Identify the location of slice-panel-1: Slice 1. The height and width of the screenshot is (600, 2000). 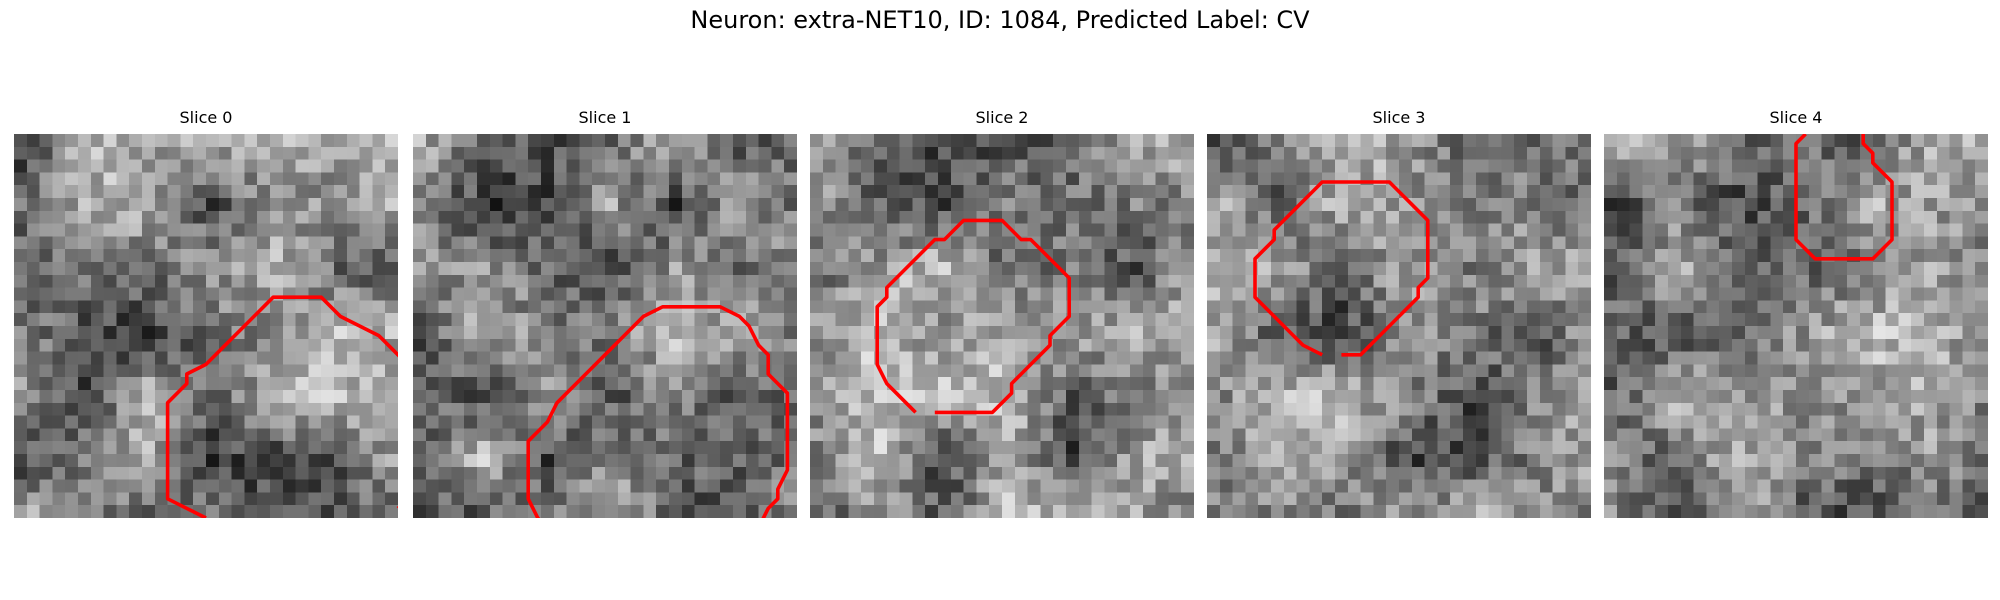
(605, 313).